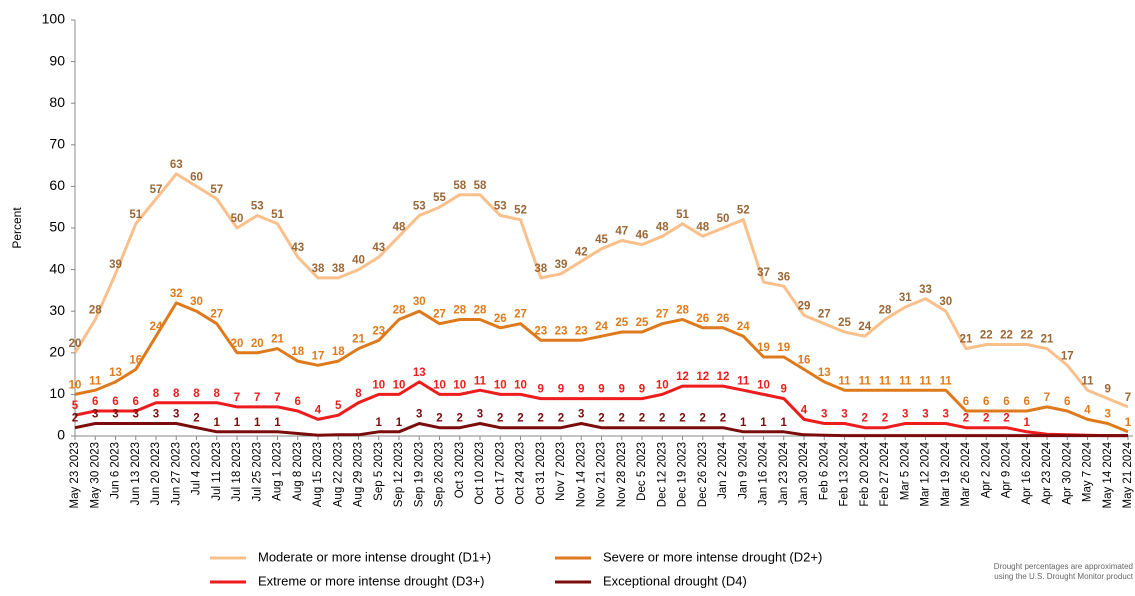 Image resolution: width=1135 pixels, height=596 pixels. What do you see at coordinates (925, 290) in the screenshot?
I see `data-label: 33` at bounding box center [925, 290].